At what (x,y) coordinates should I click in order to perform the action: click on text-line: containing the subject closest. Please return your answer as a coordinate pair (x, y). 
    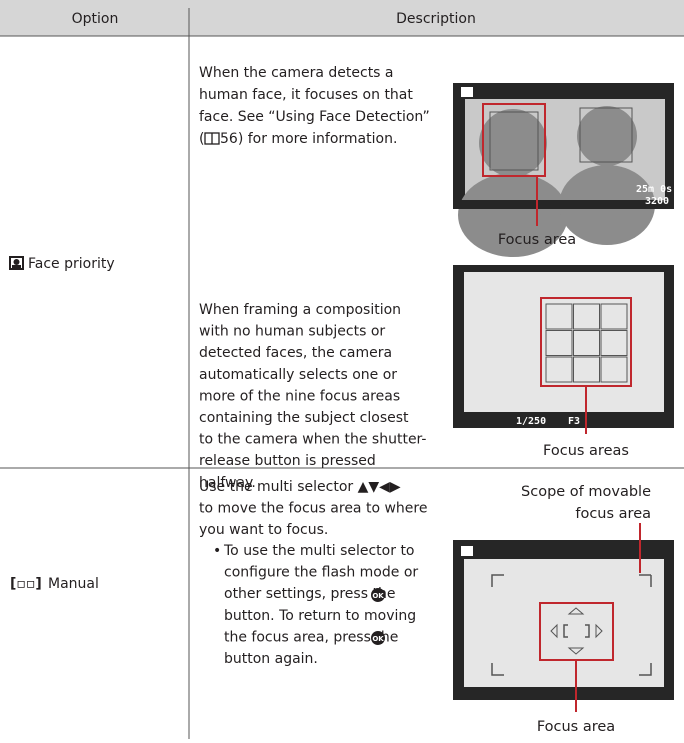
    Looking at the image, I should click on (304, 418).